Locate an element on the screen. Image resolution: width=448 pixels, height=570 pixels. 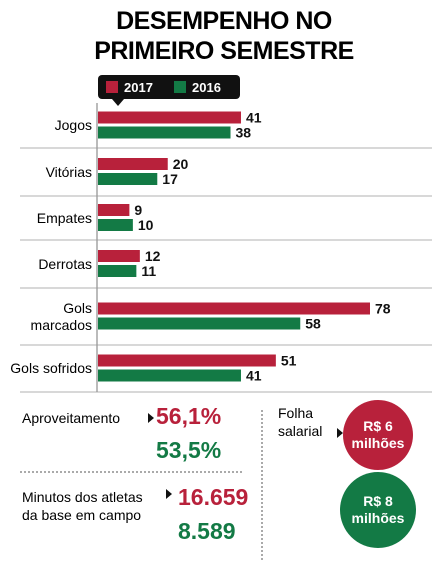
stat-value: 8.589 is located at coordinates (207, 531).